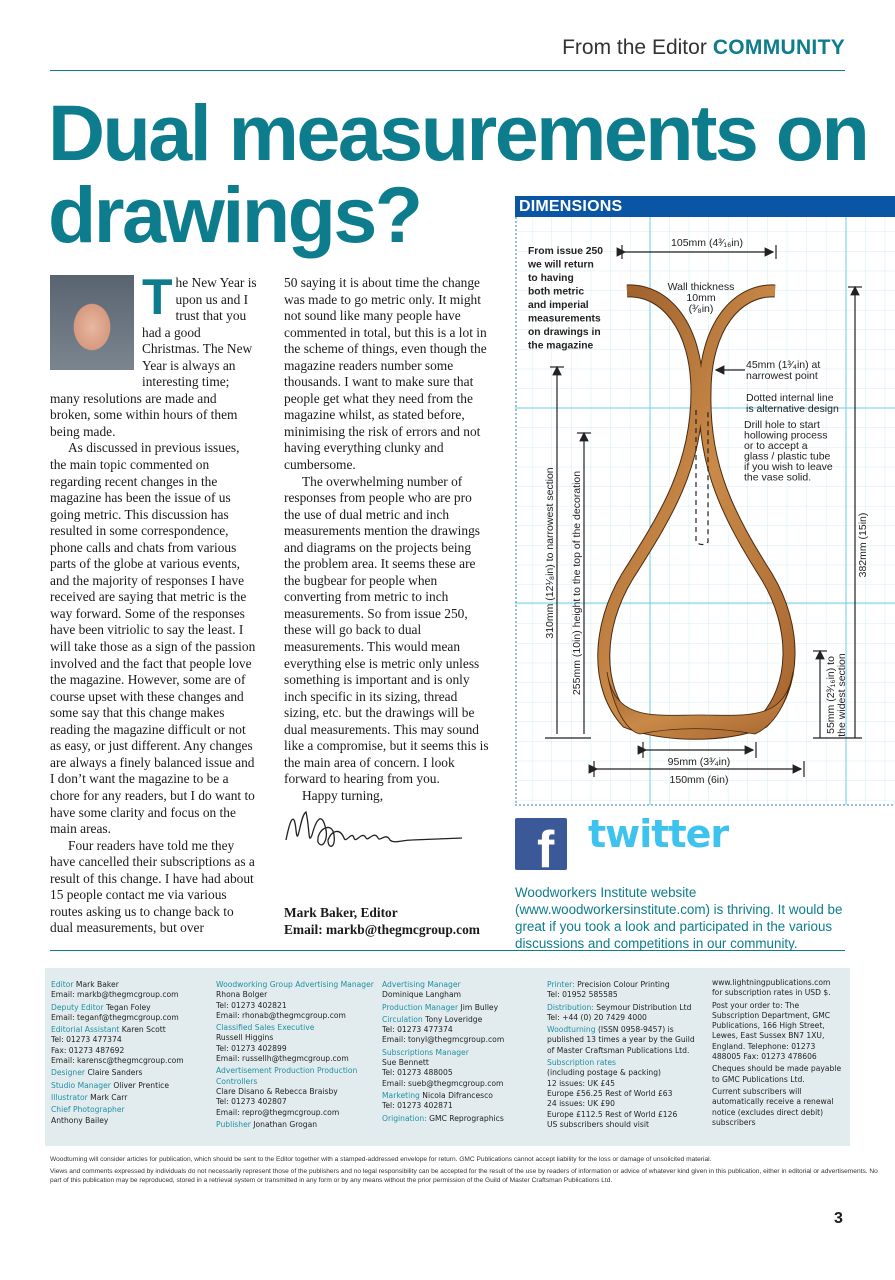 Image resolution: width=895 pixels, height=1280 pixels. I want to click on credit-role: Editor, so click(62, 984).